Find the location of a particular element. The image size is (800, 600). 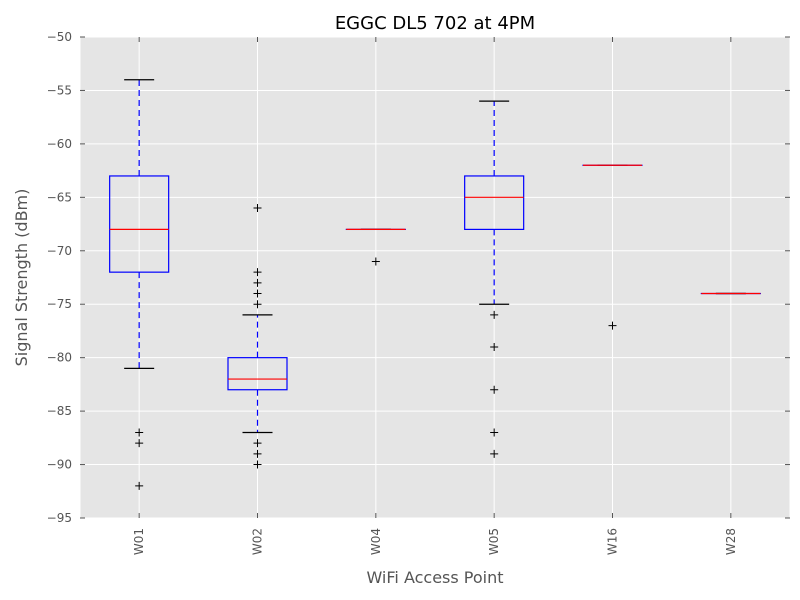

y-tick-label: −75 is located at coordinates (59, 304).